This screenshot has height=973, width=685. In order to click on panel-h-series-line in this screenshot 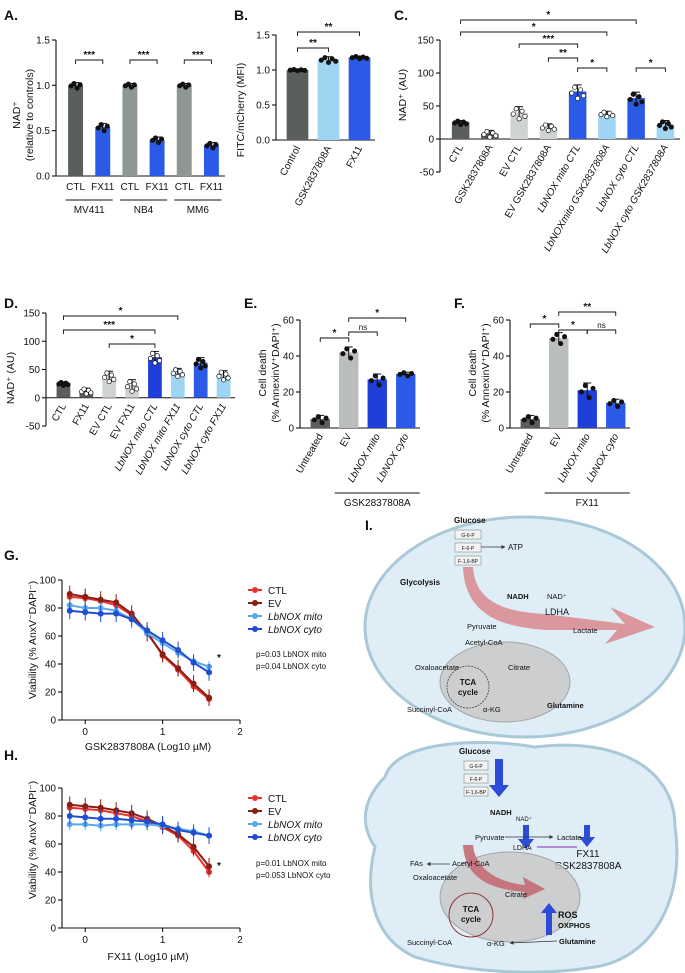, I will do `click(139, 835)`.